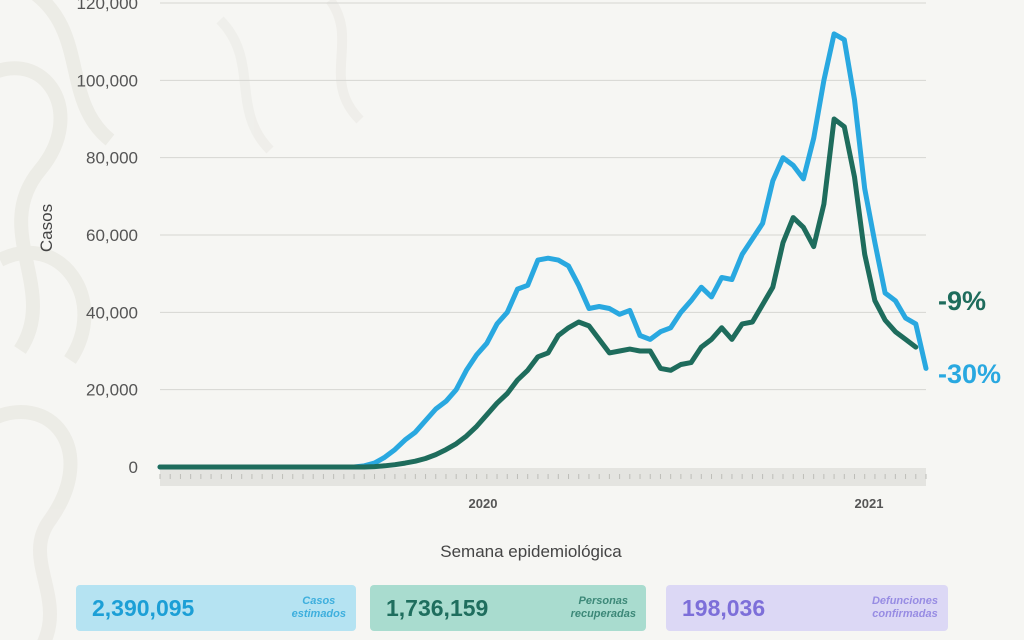  I want to click on y-axis-tick-labels: 0 20,000 40,000 60,000 80,000 100,000 120,000, so click(107, 238).